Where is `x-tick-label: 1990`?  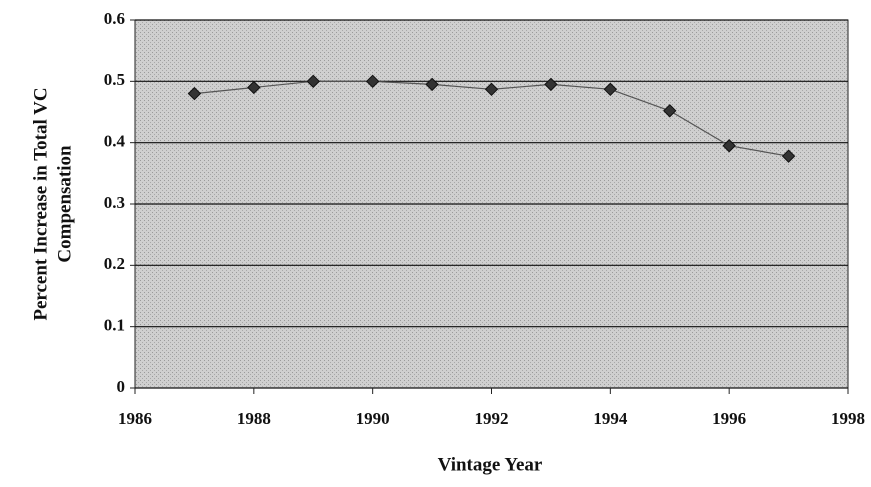
x-tick-label: 1990 is located at coordinates (373, 418).